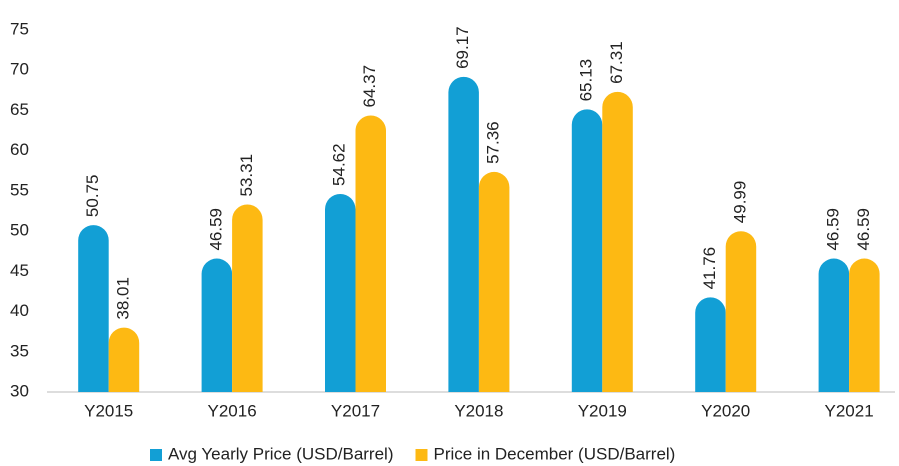  I want to click on x-tick-label: Y2020, so click(725, 410).